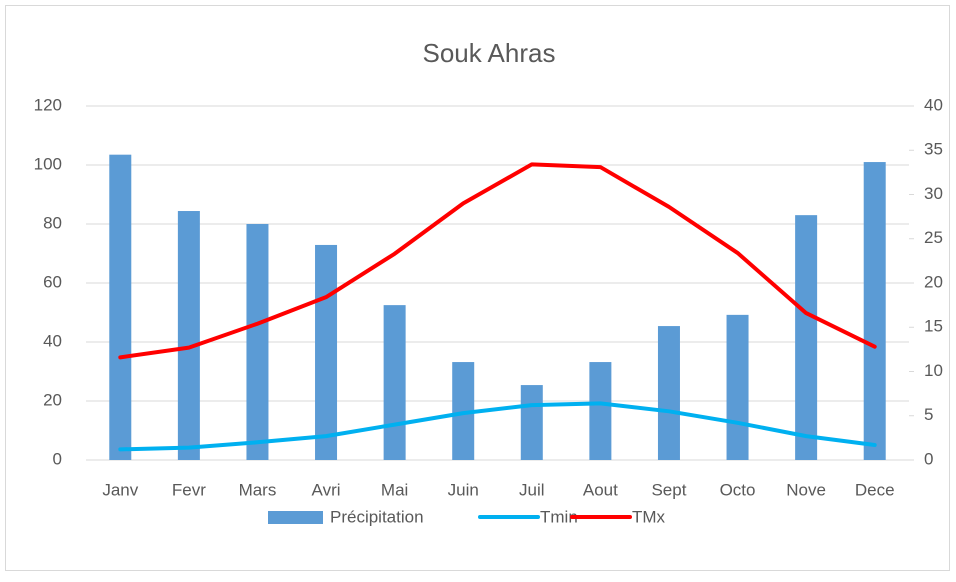 The width and height of the screenshot is (956, 582). I want to click on y-tick-label: 120, so click(48, 104).